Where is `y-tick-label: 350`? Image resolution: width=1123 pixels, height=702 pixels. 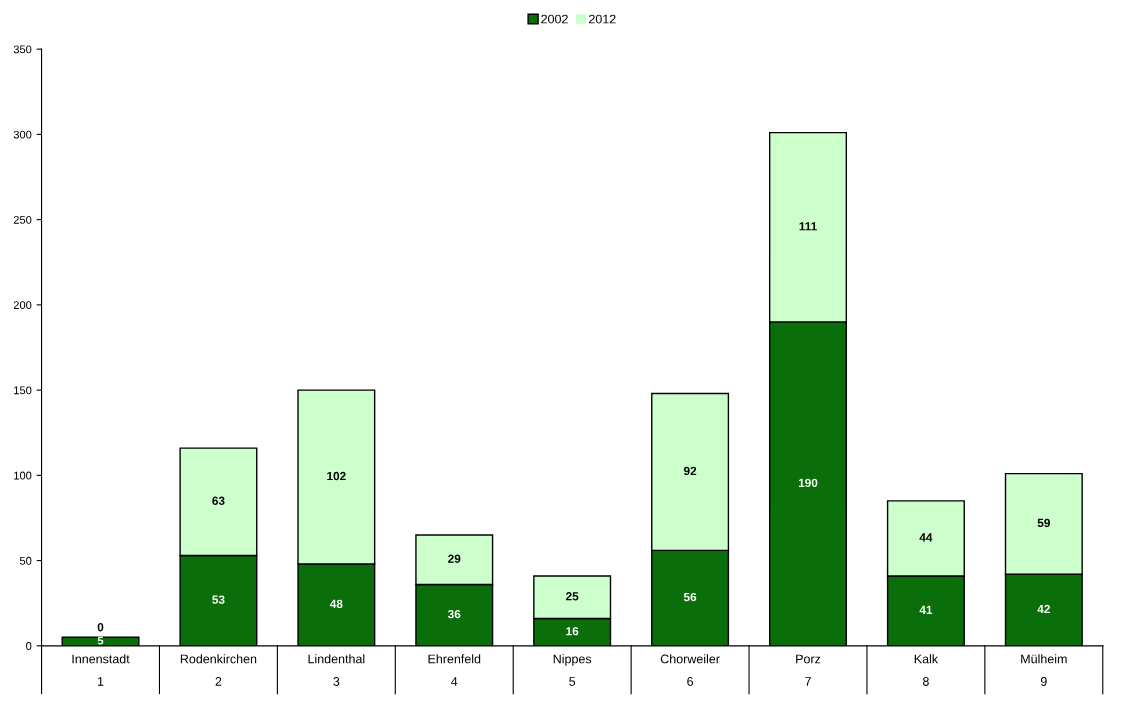
y-tick-label: 350 is located at coordinates (22, 49).